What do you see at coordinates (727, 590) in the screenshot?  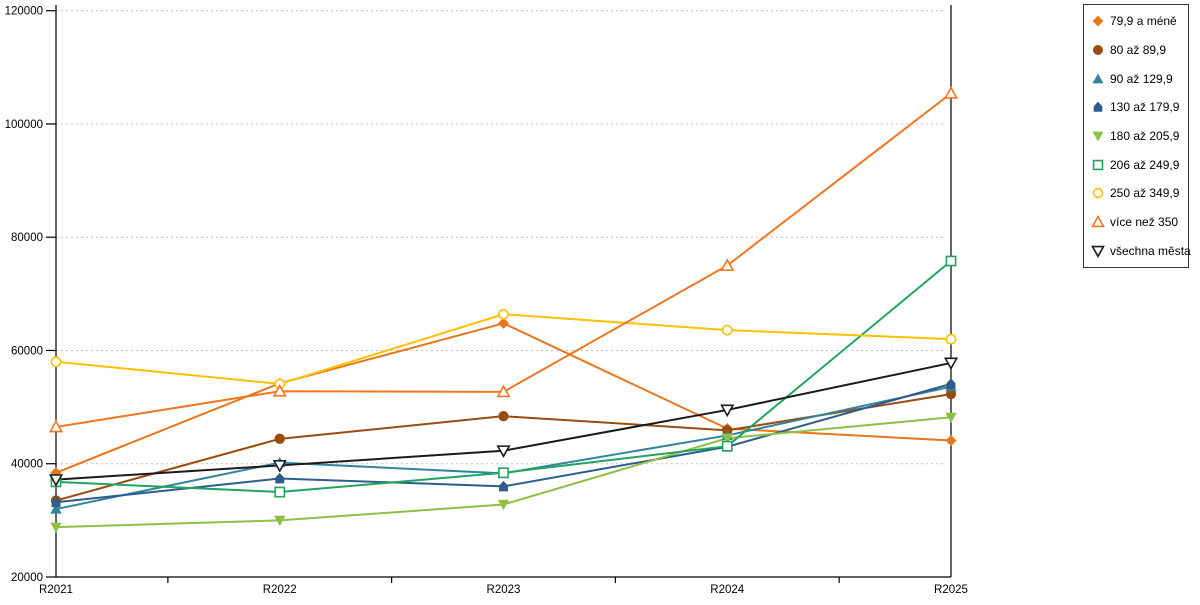 I see `x-tick-label: R2024` at bounding box center [727, 590].